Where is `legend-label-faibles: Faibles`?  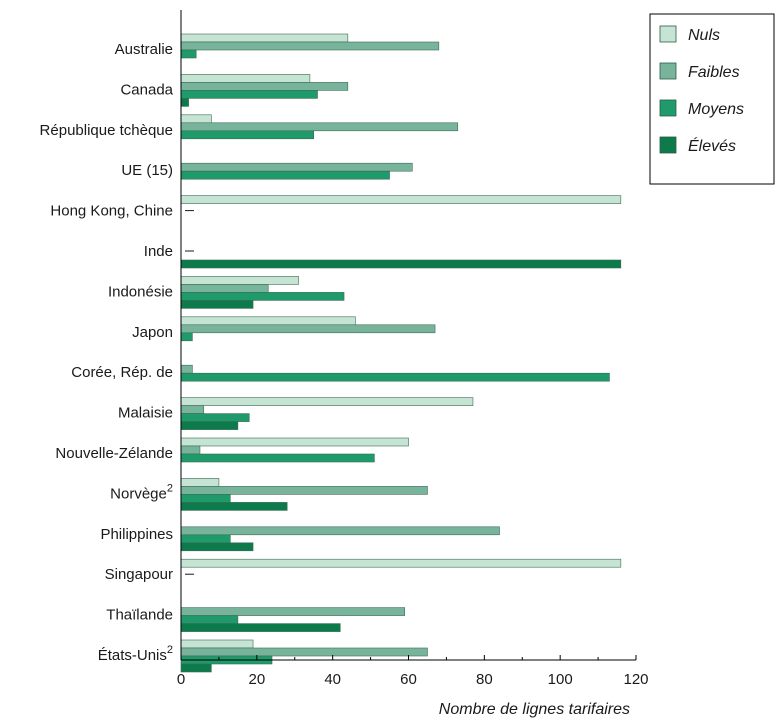 legend-label-faibles: Faibles is located at coordinates (714, 72).